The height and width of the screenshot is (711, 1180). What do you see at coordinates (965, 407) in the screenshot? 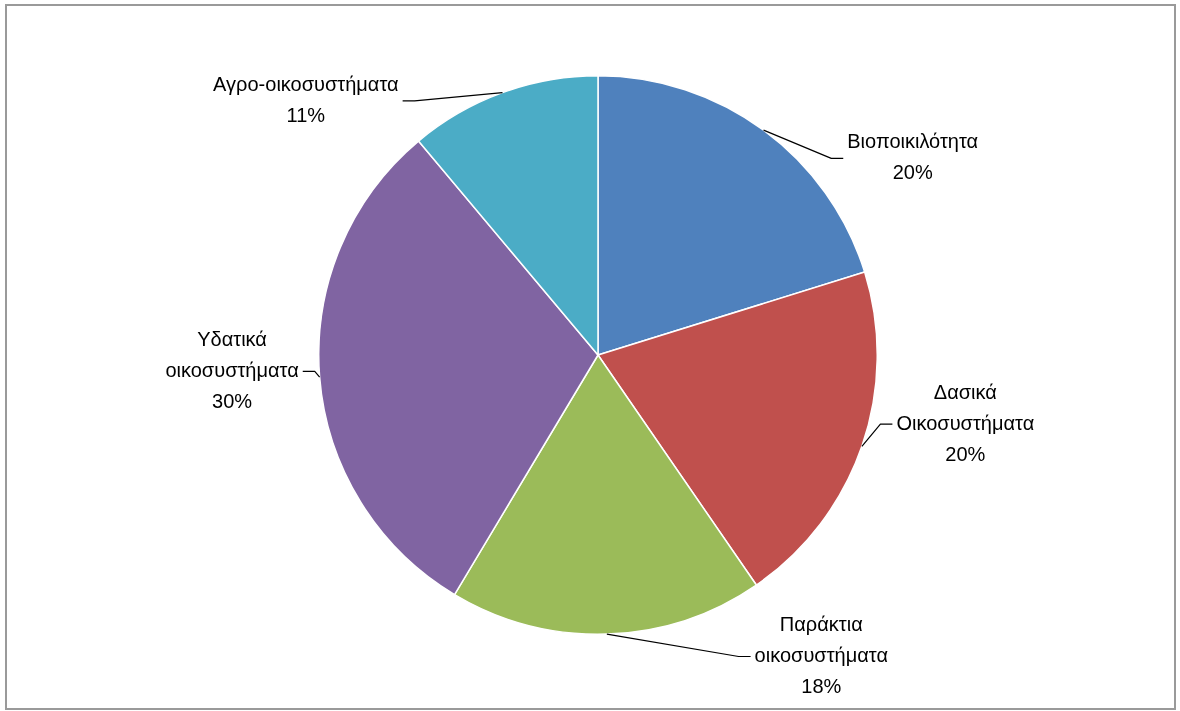
I see `slice-label: Δασικά Οικοσυστήματα` at bounding box center [965, 407].